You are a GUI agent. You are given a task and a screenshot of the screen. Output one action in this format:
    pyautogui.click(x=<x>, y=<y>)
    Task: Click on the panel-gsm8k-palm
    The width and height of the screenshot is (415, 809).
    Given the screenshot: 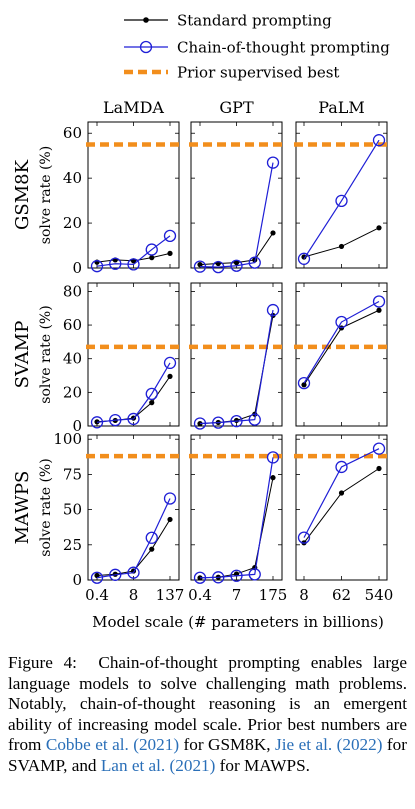 What is the action you would take?
    pyautogui.click(x=341, y=195)
    